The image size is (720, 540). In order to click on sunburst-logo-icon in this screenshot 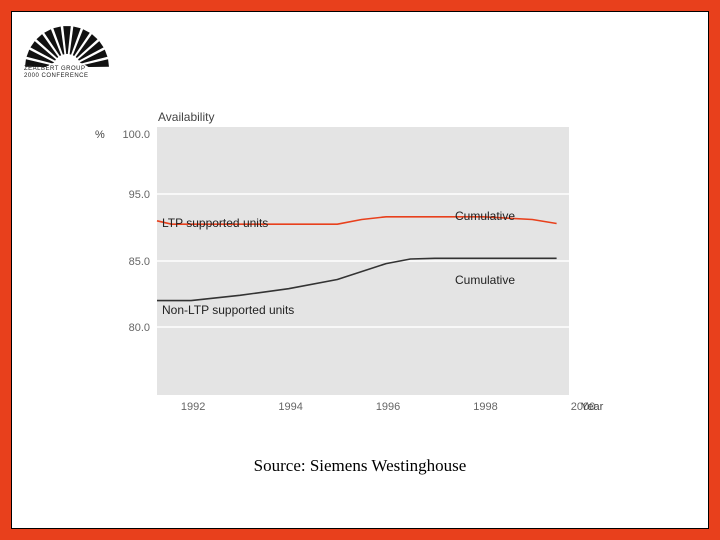, I will do `click(67, 47)`.